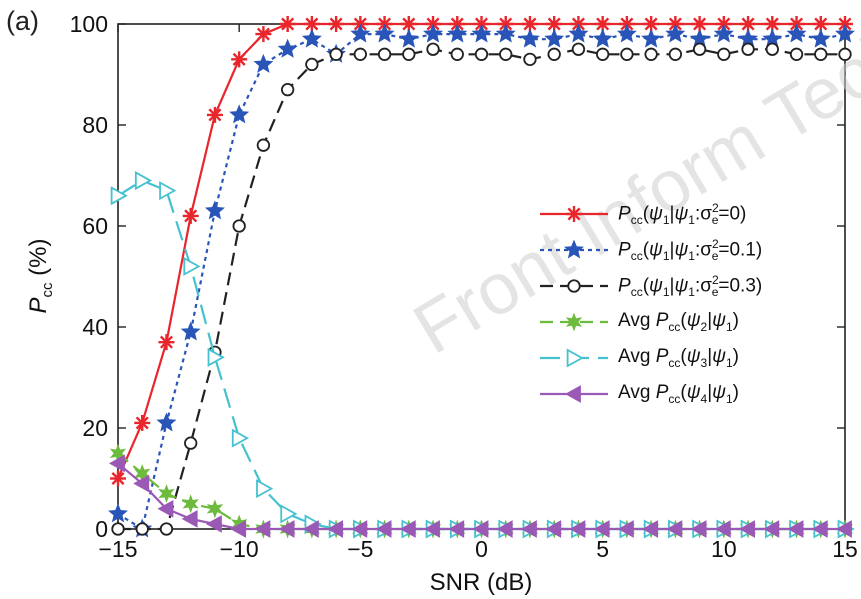 This screenshot has height=599, width=861. What do you see at coordinates (22, 21) in the screenshot?
I see `panel-label: (a)` at bounding box center [22, 21].